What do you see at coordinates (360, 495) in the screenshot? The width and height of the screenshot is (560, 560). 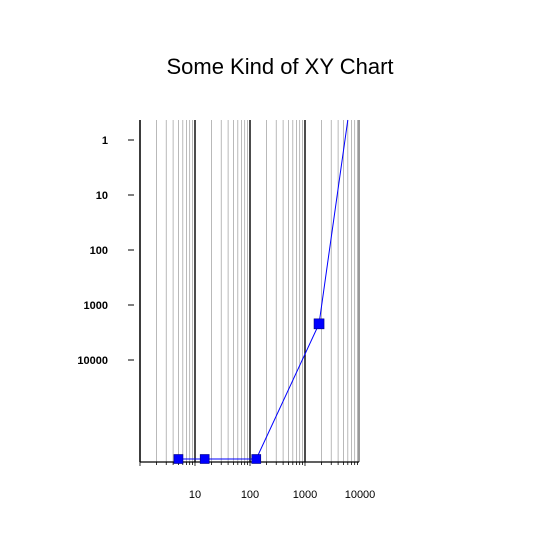 I see `x-tick-label: 10000` at bounding box center [360, 495].